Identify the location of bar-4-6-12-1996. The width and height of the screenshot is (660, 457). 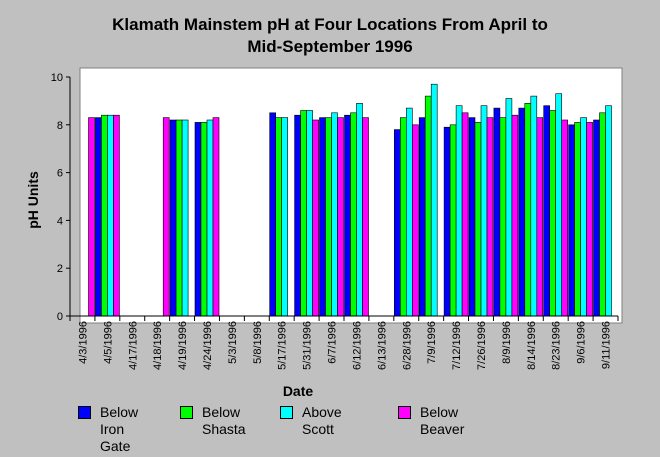
(365, 217).